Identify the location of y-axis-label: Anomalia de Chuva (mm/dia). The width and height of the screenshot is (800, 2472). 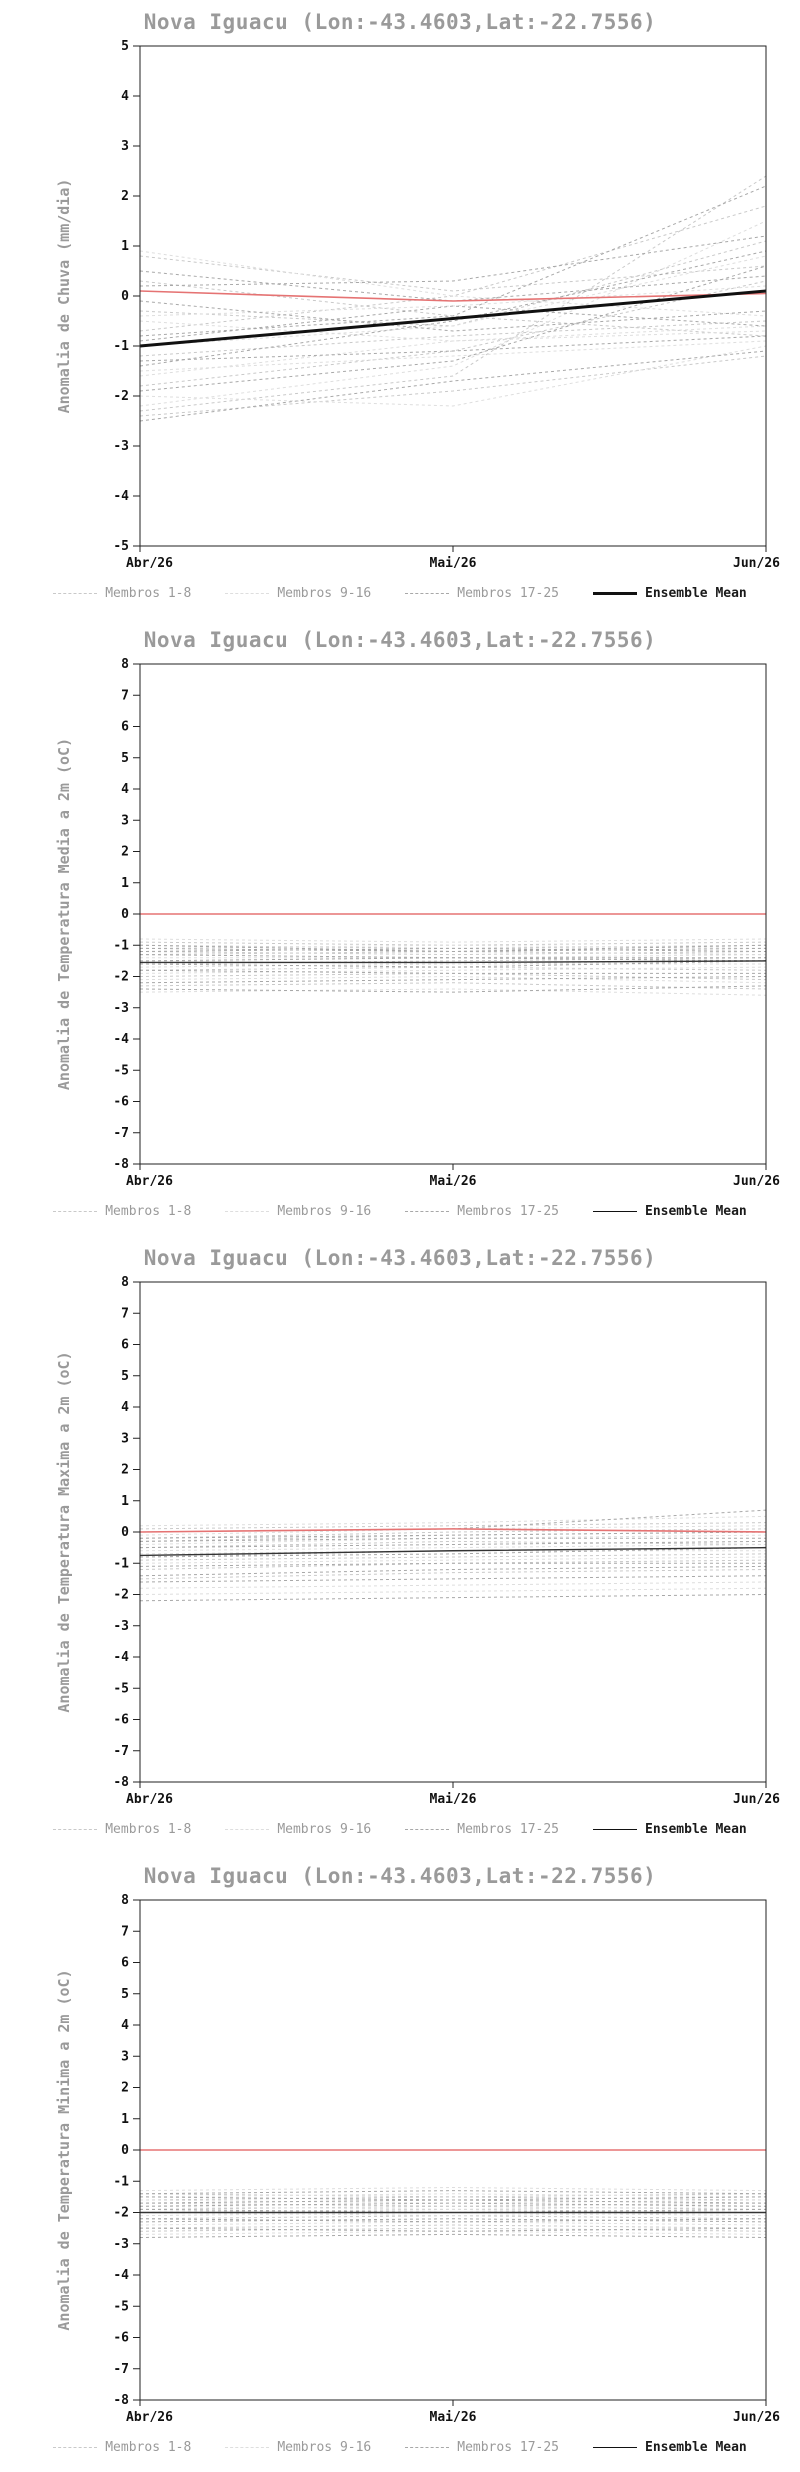
(64, 296).